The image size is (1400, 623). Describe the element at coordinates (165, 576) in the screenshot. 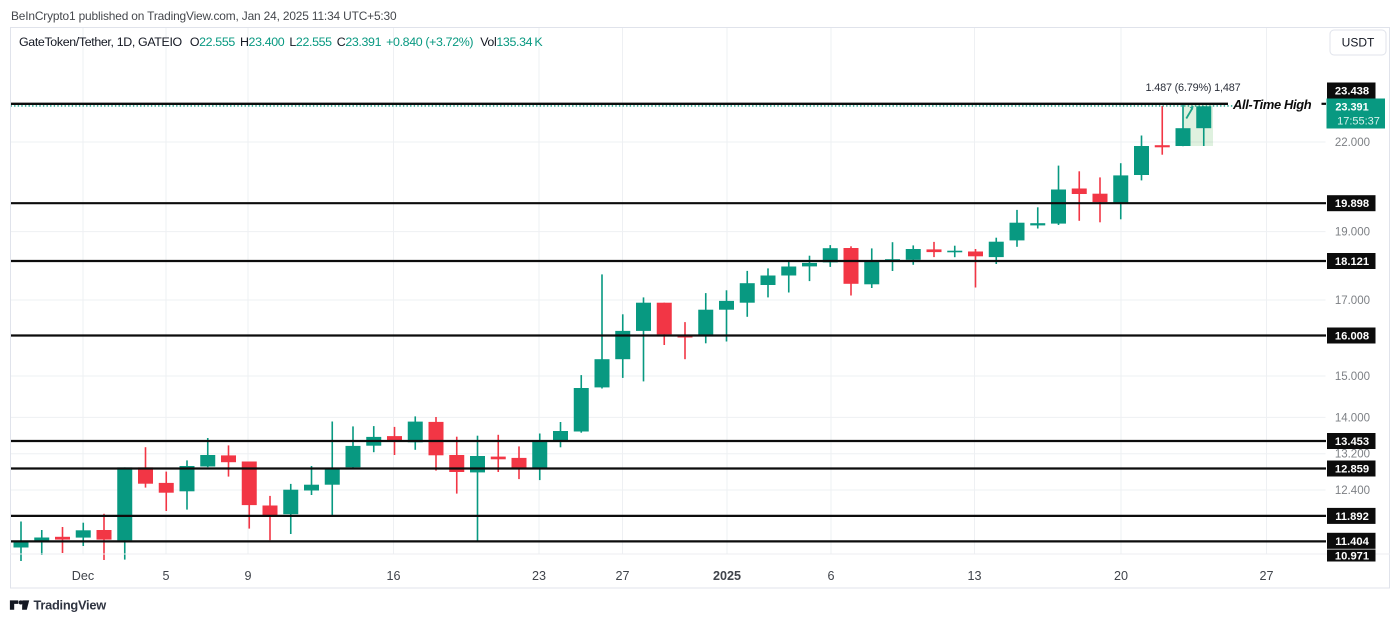

I see `svg-text: 5` at that location.